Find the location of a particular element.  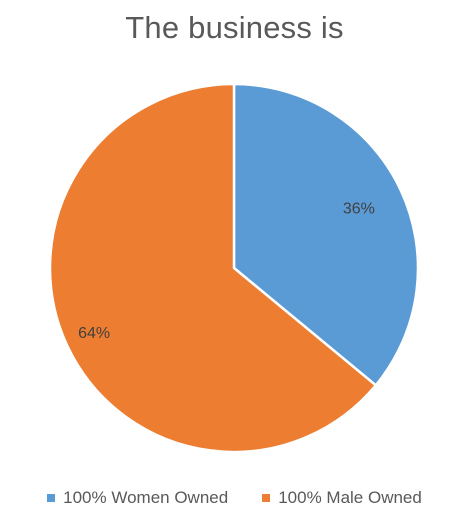

data-label-male-owned: 64% is located at coordinates (94, 333).